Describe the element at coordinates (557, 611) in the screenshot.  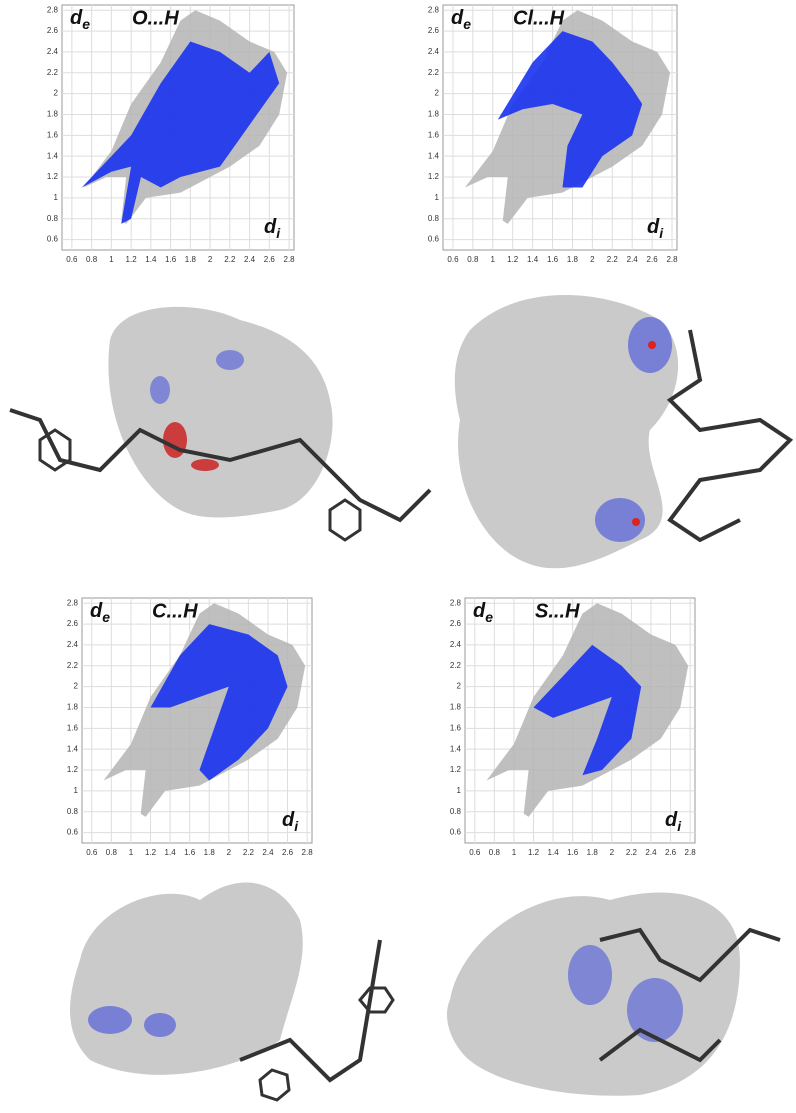
I see `chart-title: S...H` at that location.